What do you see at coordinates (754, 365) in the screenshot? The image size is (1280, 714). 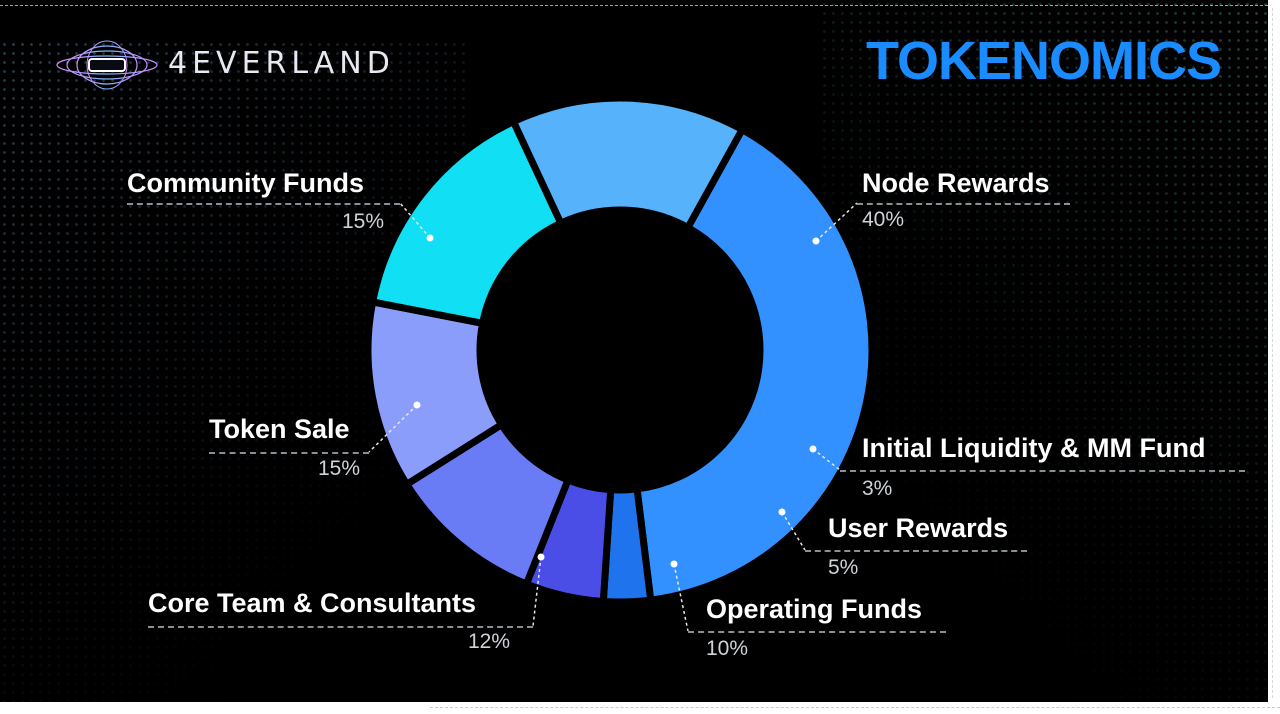 I see `slice-node-rewards` at bounding box center [754, 365].